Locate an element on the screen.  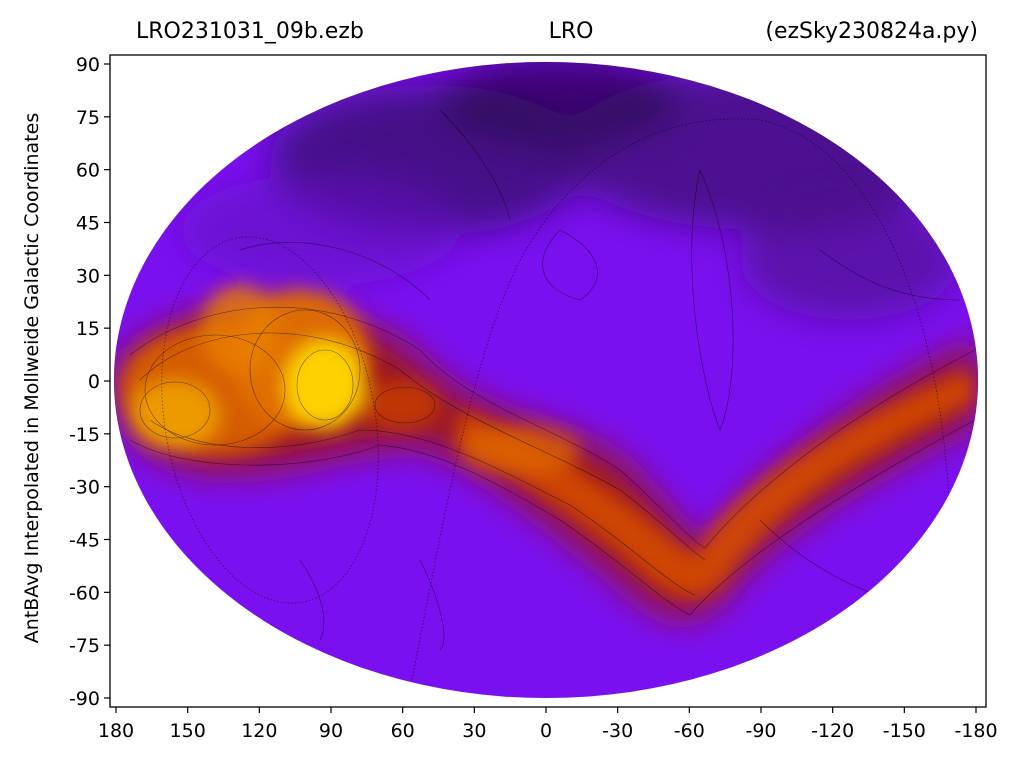
y-tick-label: -75 is located at coordinates (84, 646).